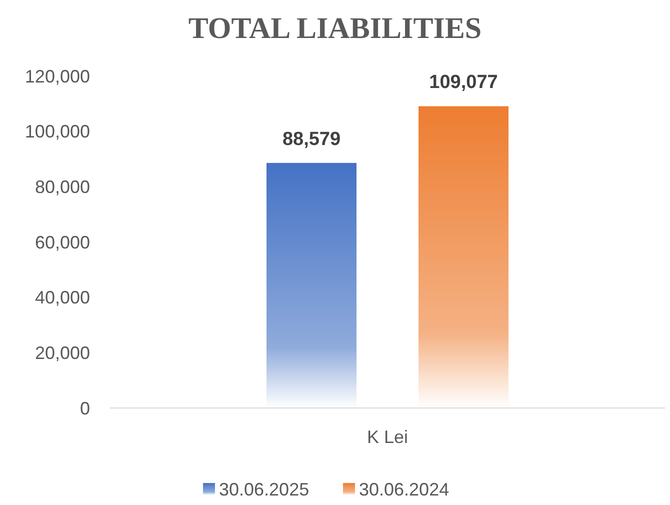 The image size is (670, 505). Describe the element at coordinates (264, 489) in the screenshot. I see `legend-label: 30.06.2025` at that location.